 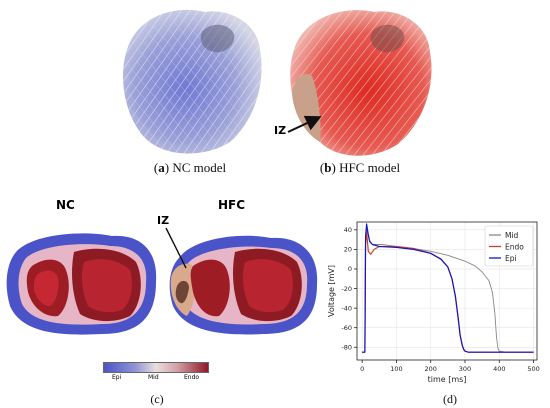 What do you see at coordinates (361, 83) in the screenshot?
I see `hfc-heart-model-image` at bounding box center [361, 83].